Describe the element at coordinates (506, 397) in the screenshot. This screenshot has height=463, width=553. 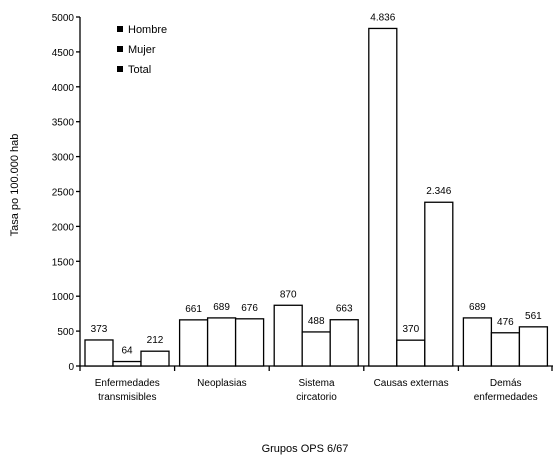
I see `category-label: enfermedades` at that location.